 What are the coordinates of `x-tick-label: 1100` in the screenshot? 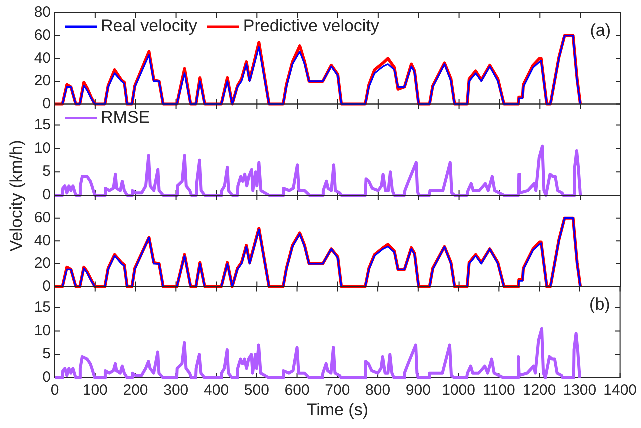 It's located at (499, 391).